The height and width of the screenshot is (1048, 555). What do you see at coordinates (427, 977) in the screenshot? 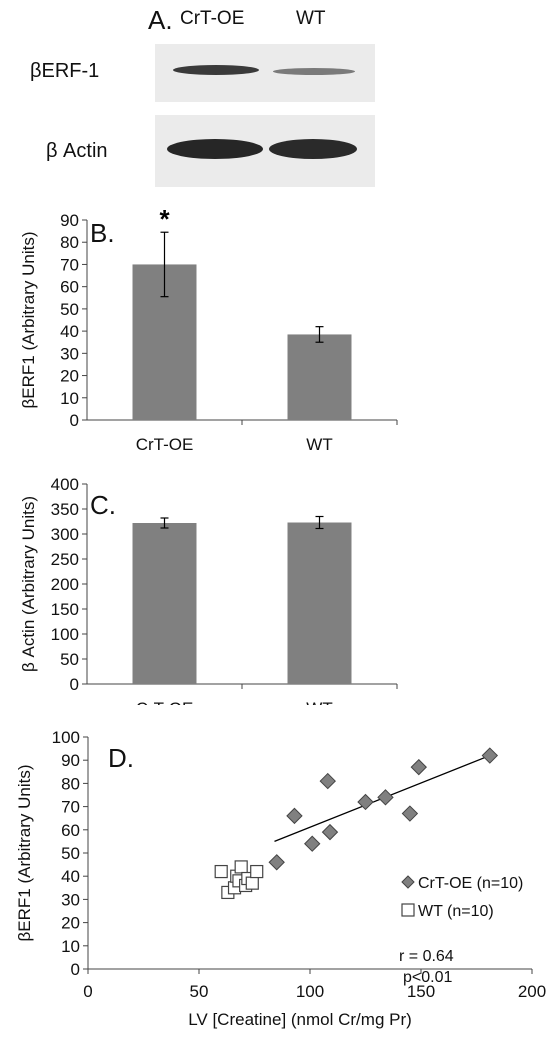
I see `chart-d-annotation-p: p<0.01` at bounding box center [427, 977].